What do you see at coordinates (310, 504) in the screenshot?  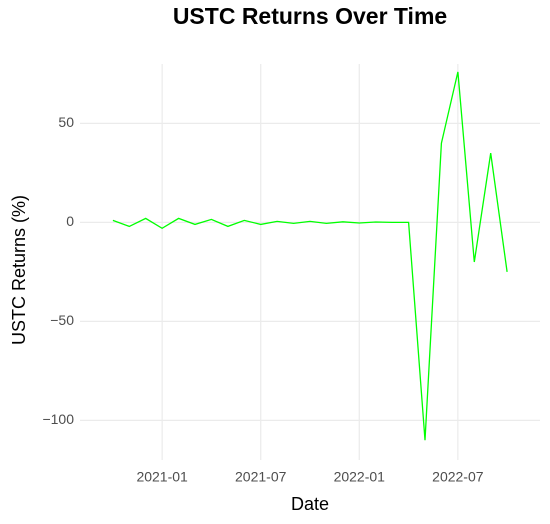 I see `x-axis-label: Date` at bounding box center [310, 504].